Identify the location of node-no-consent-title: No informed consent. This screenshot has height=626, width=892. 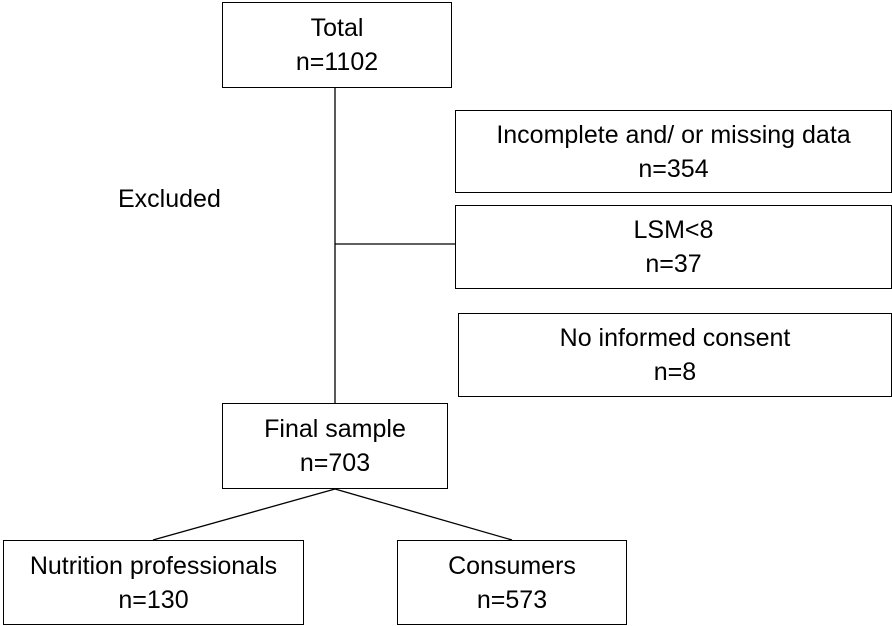
(675, 338).